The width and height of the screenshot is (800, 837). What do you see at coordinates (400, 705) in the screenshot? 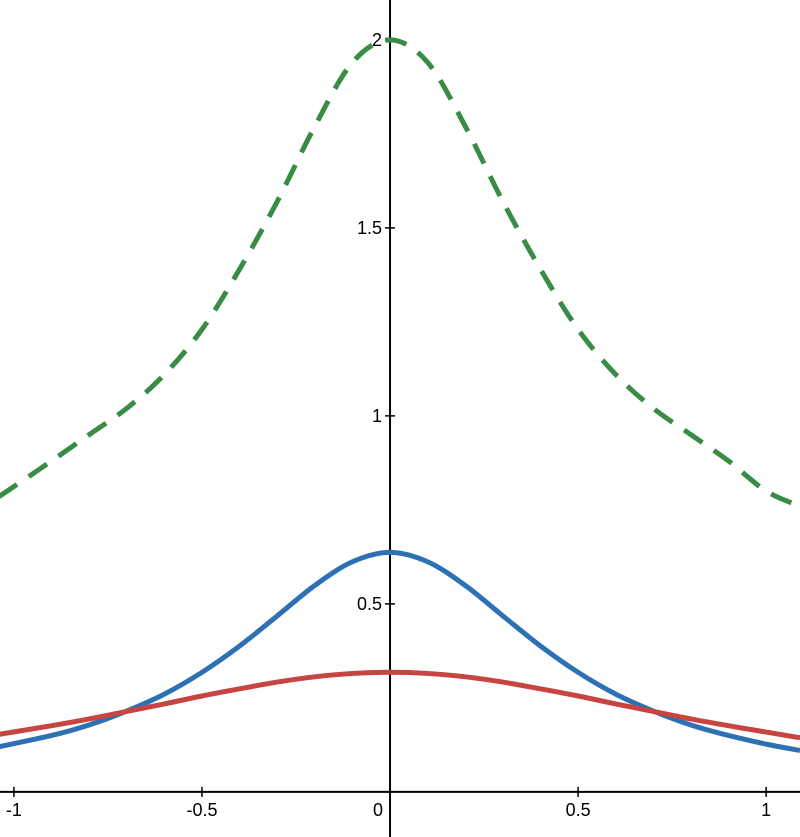
I see `line-series` at bounding box center [400, 705].